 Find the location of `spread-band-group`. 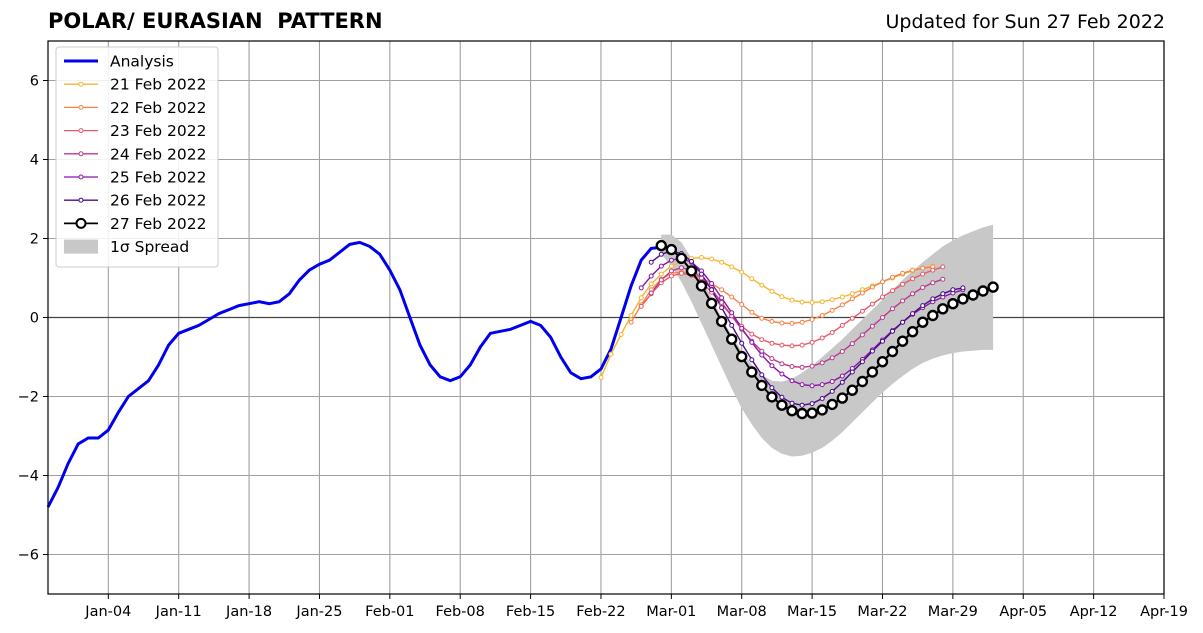

spread-band-group is located at coordinates (827, 340).